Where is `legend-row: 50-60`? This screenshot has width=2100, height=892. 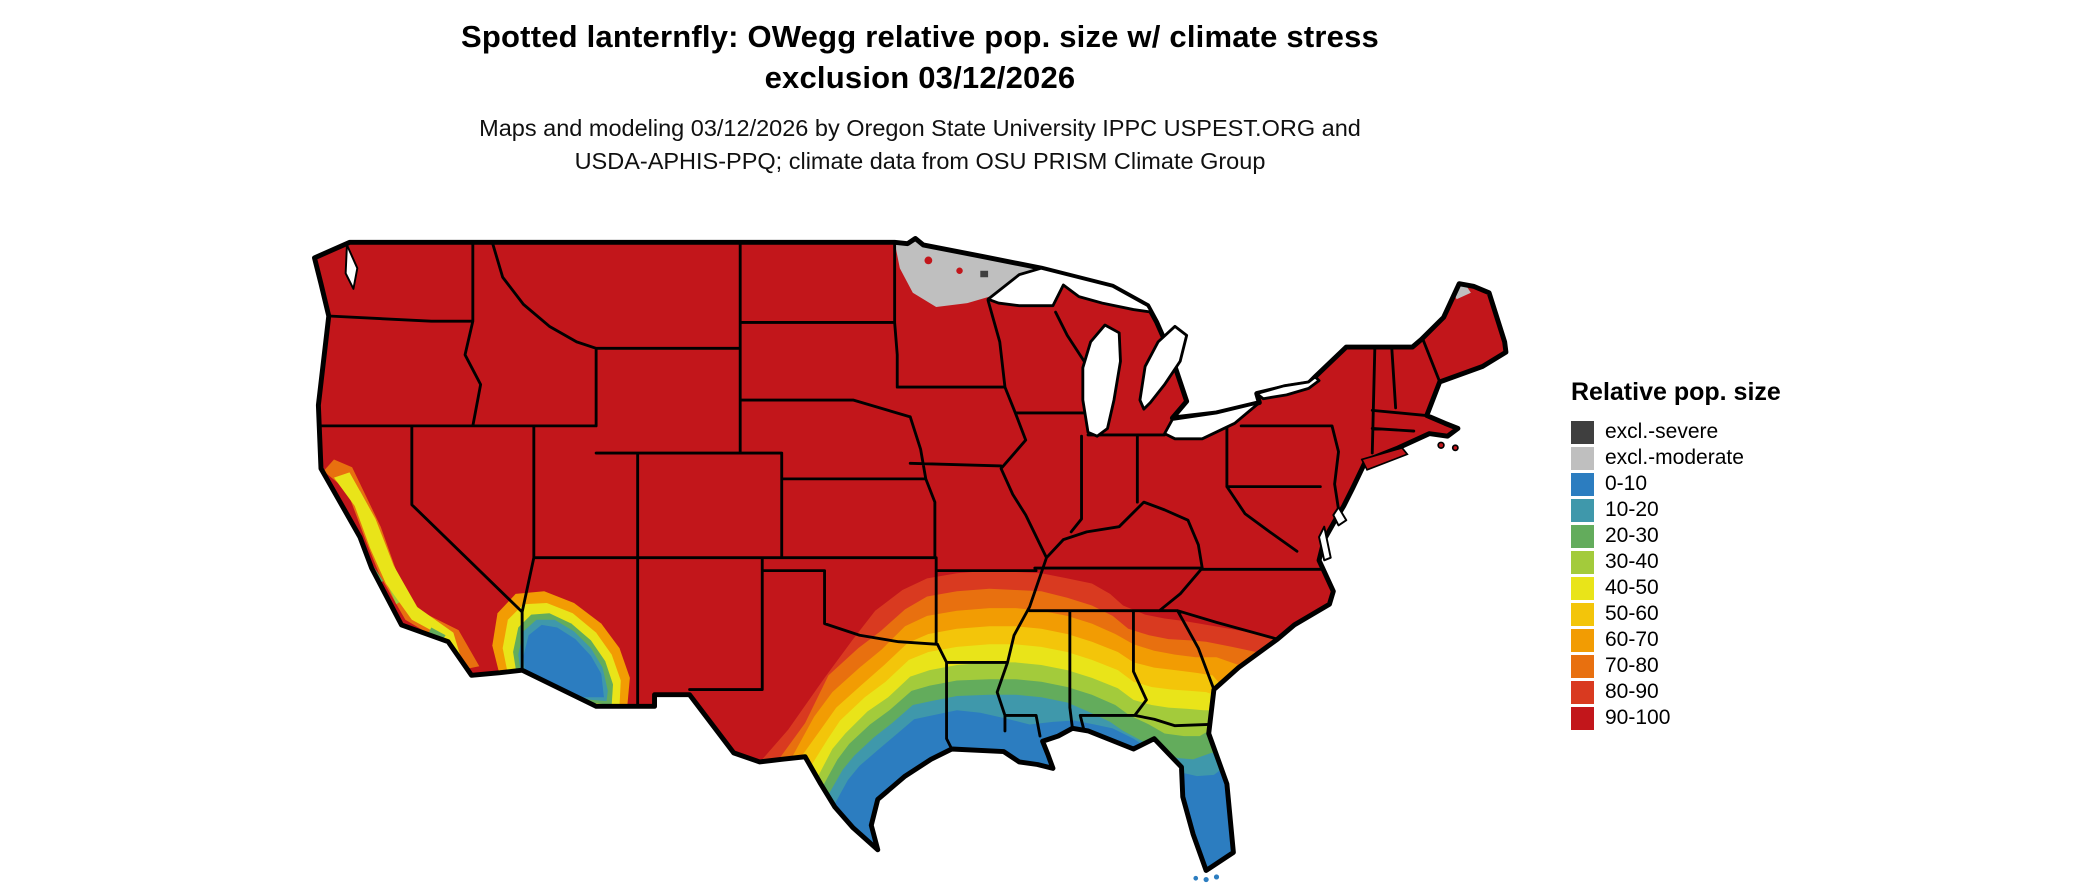 legend-row: 50-60 is located at coordinates (1676, 614).